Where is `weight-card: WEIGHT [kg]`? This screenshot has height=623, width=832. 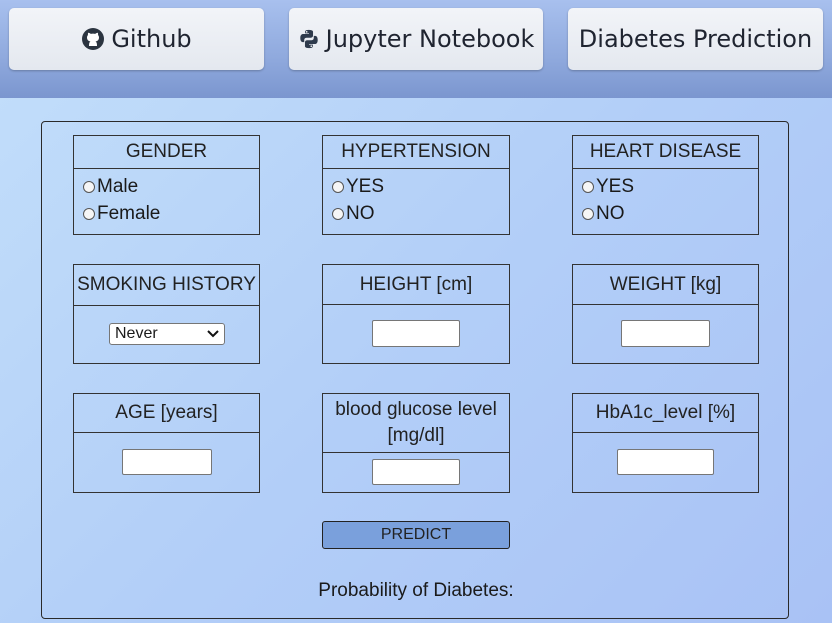
weight-card: WEIGHT [kg] is located at coordinates (665, 314).